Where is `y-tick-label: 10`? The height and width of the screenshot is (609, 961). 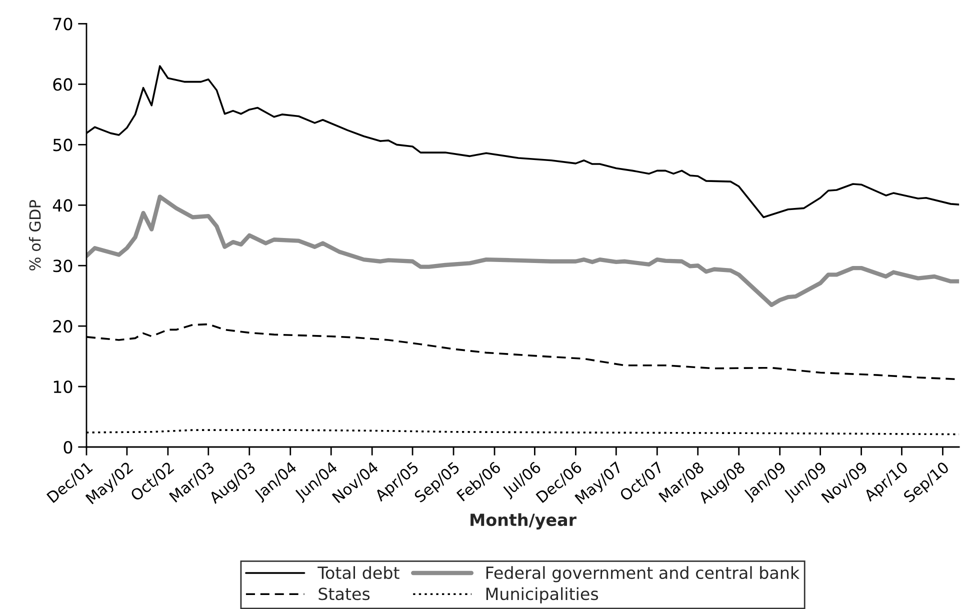 y-tick-label: 10 is located at coordinates (63, 387).